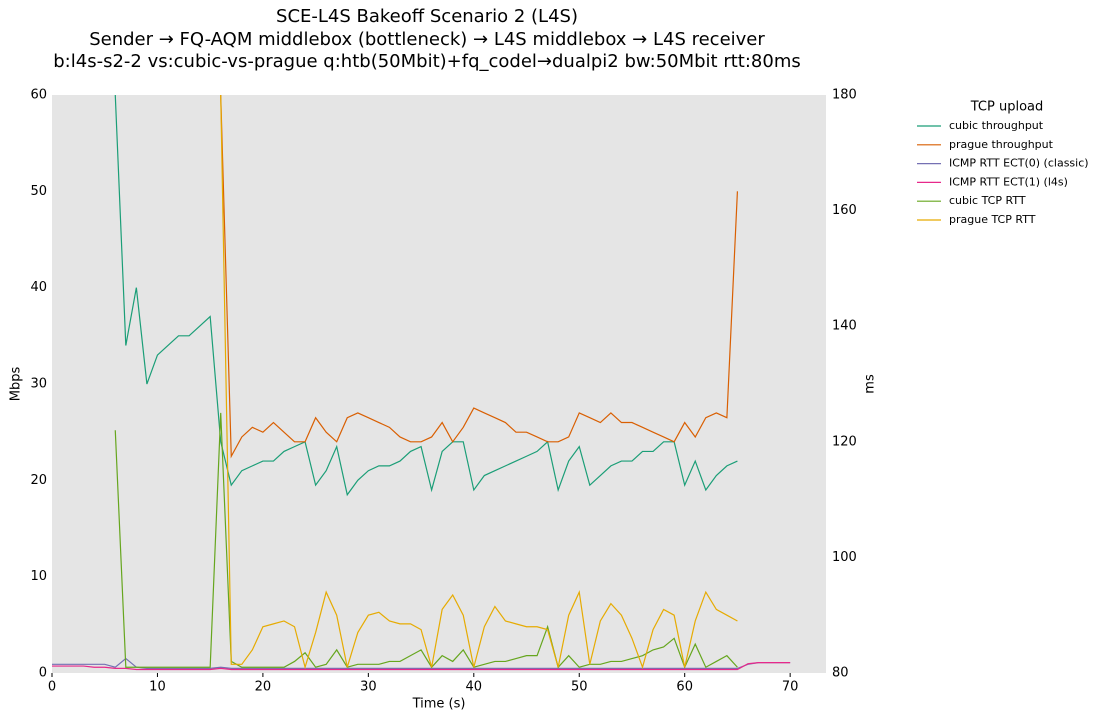 The height and width of the screenshot is (721, 1111). I want to click on legend-label: prague throughput, so click(1001, 144).